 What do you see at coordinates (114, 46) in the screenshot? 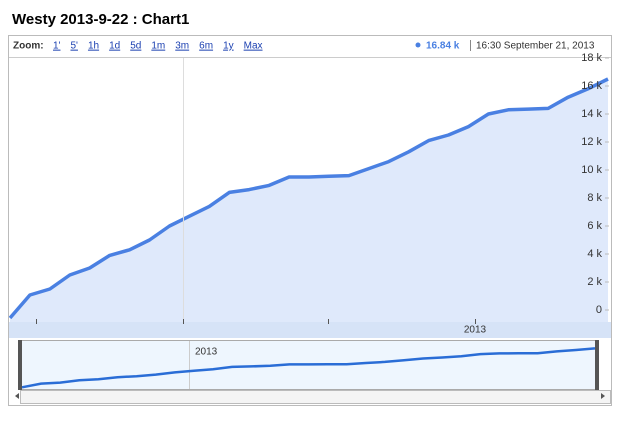
I see `zoom-option: 1d` at bounding box center [114, 46].